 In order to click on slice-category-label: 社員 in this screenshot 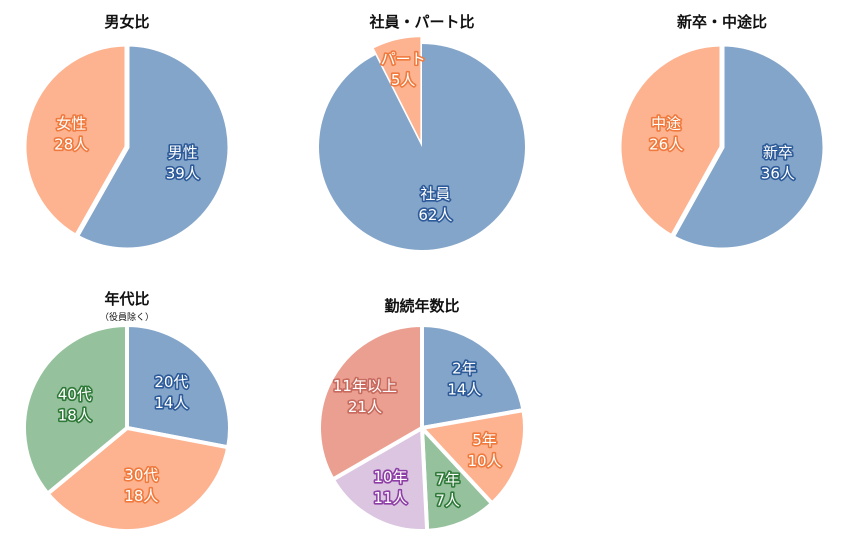, I will do `click(435, 194)`.